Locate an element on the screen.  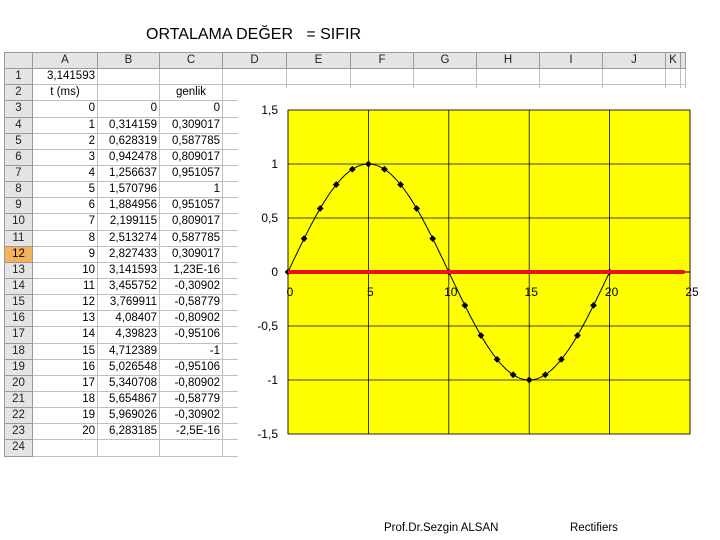
cell-b: 5,026548 is located at coordinates (128, 367).